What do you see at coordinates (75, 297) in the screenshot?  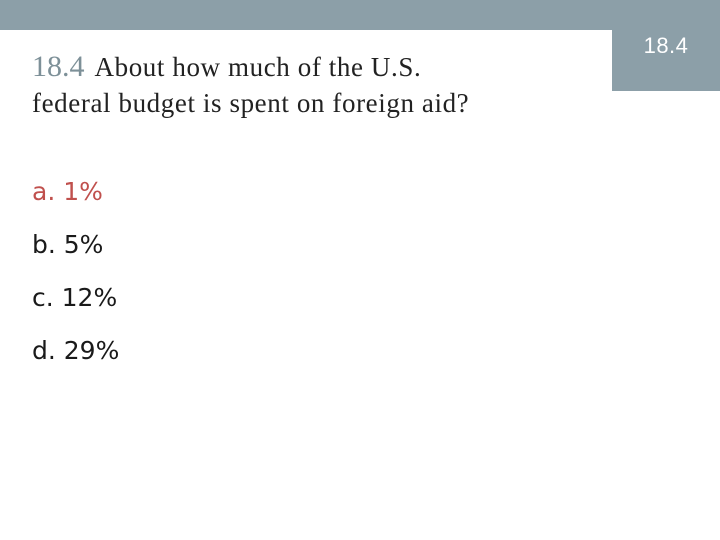 I see `answer-option-c: c. 12%` at bounding box center [75, 297].